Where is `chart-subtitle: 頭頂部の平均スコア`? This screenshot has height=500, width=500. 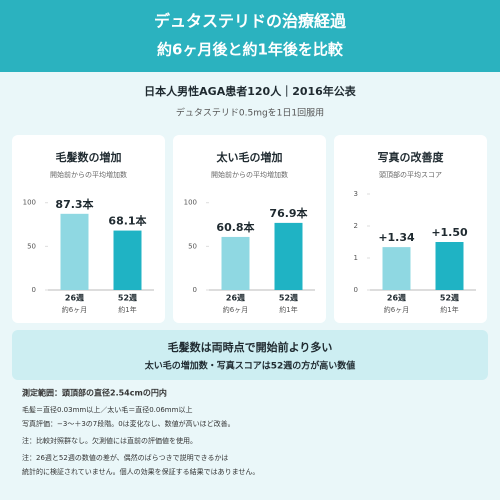 chart-subtitle: 頭頂部の平均スコア is located at coordinates (410, 174).